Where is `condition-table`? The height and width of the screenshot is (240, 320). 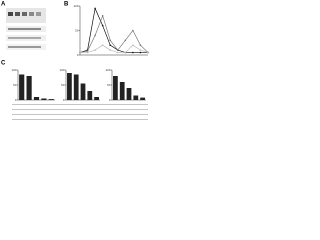
condition-table is located at coordinates (80, 112).